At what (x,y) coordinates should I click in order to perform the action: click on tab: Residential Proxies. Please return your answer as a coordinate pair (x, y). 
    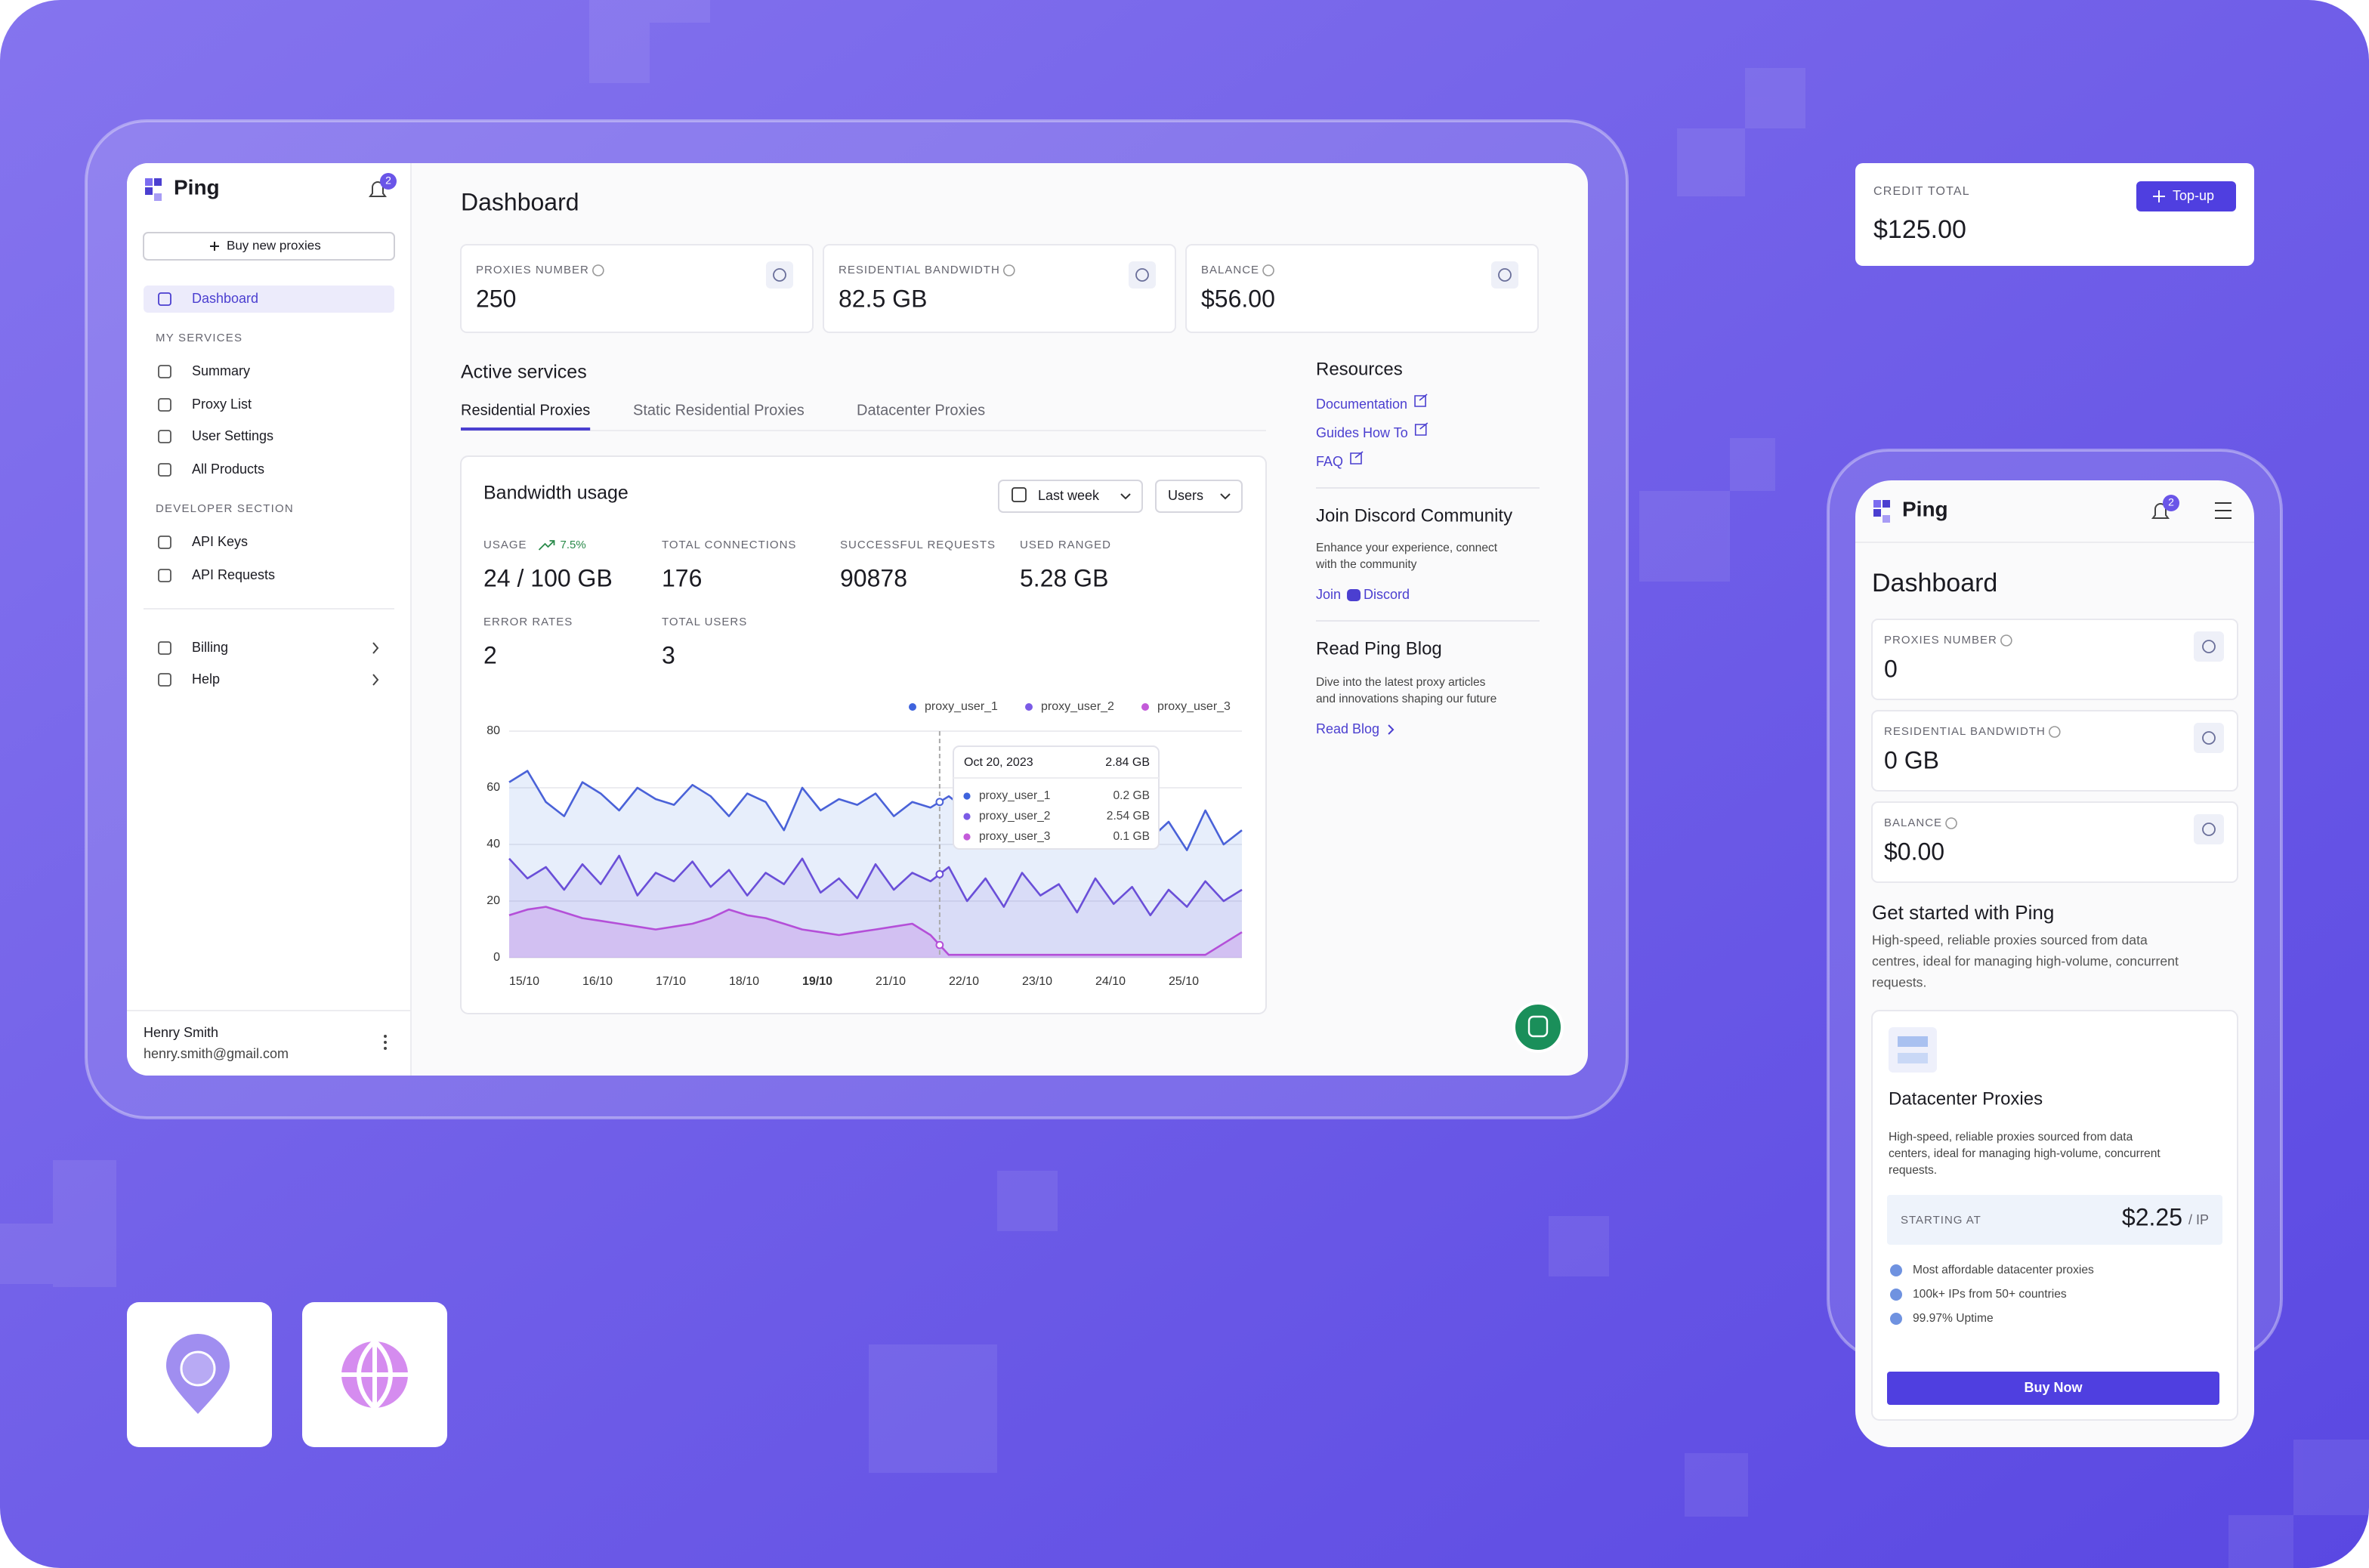
    Looking at the image, I should click on (525, 410).